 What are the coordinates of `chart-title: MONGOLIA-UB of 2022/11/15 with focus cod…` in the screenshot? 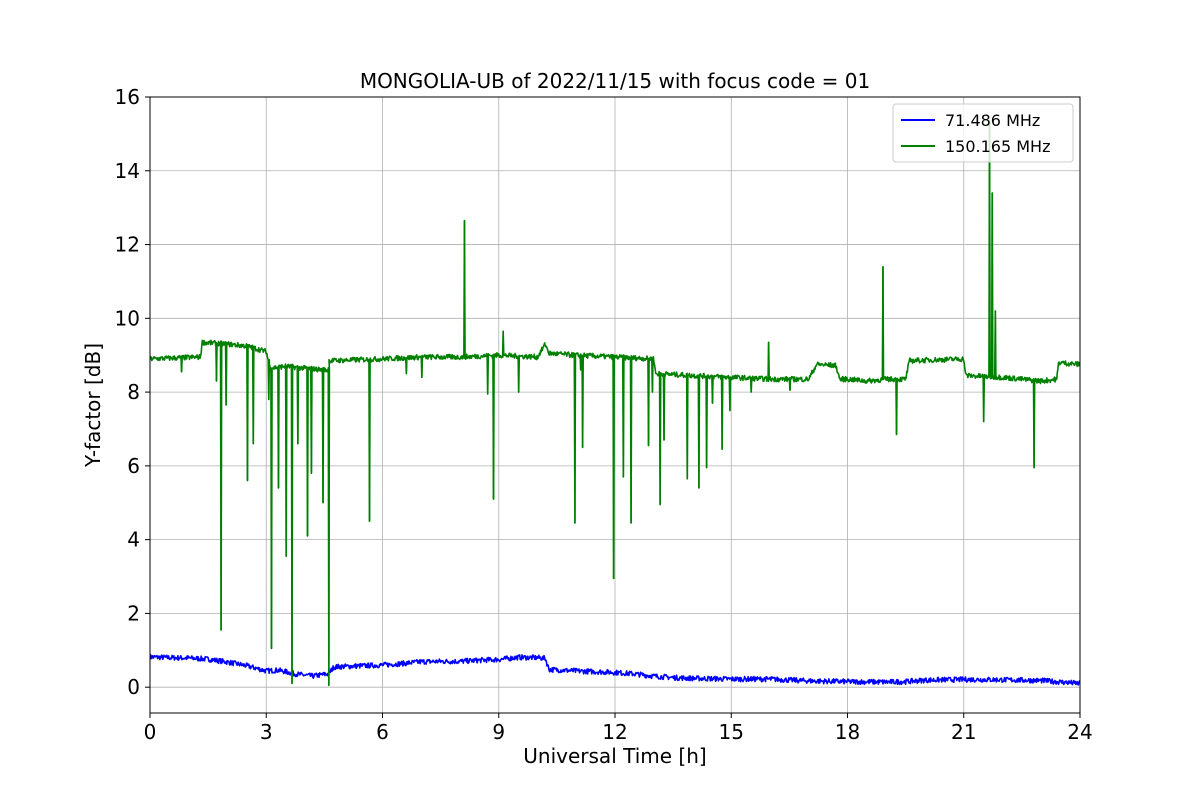 It's located at (615, 81).